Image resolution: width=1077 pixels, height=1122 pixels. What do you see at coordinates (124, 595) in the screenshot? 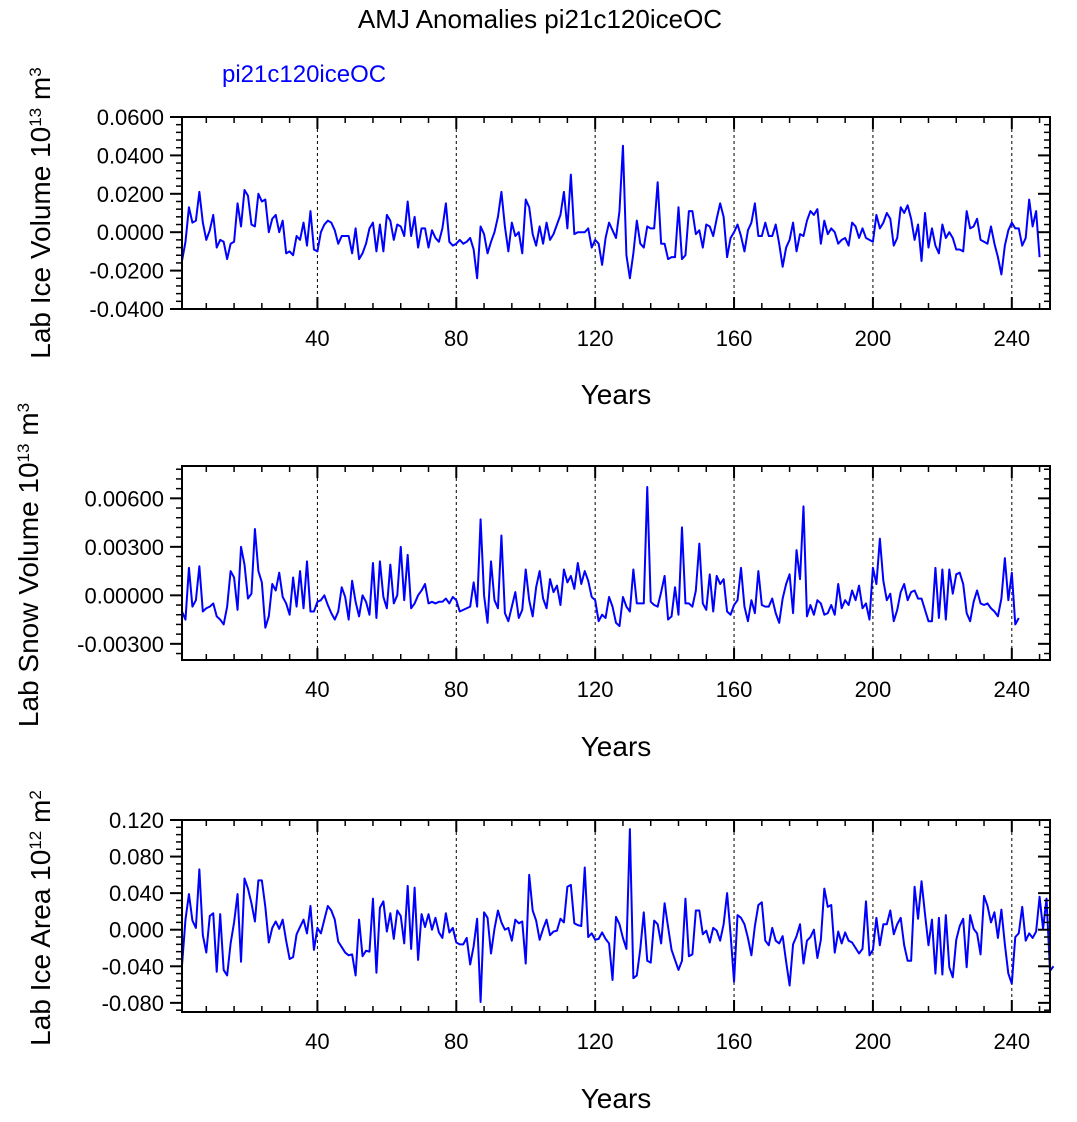
I see `y-tick-label: 0.00000` at bounding box center [124, 595].